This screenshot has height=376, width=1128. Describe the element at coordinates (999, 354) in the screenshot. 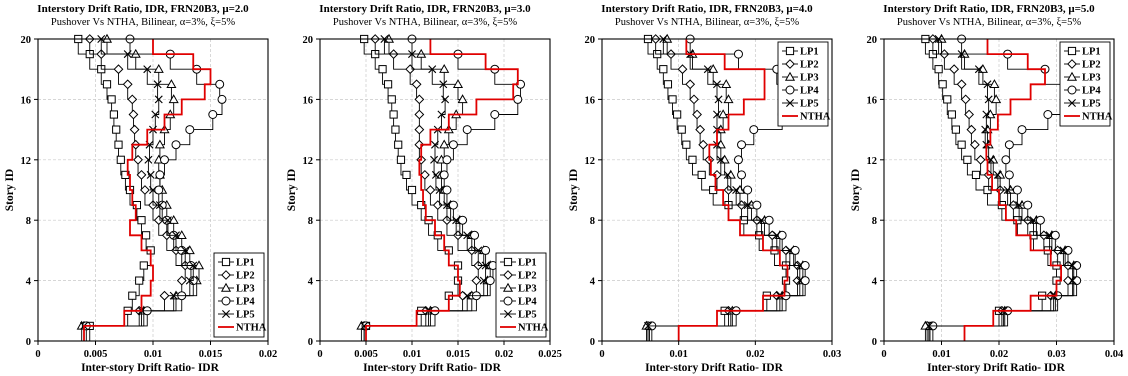

I see `x-tick-label: 0.02` at that location.